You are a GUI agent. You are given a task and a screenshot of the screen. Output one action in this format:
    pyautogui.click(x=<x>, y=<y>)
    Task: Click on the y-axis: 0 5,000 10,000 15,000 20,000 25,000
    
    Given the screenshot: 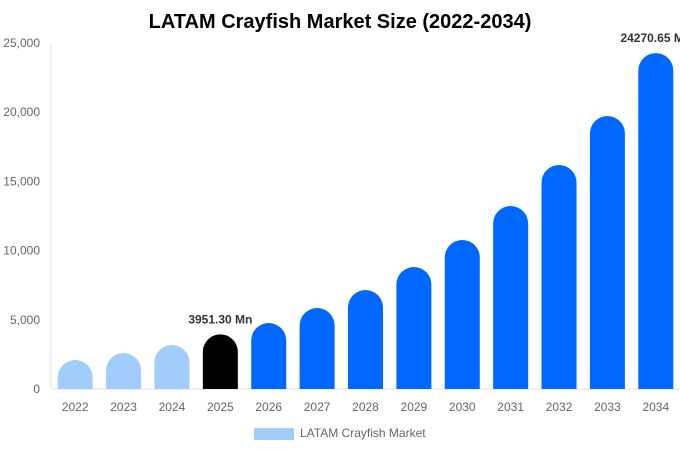 What is the action you would take?
    pyautogui.click(x=27, y=216)
    